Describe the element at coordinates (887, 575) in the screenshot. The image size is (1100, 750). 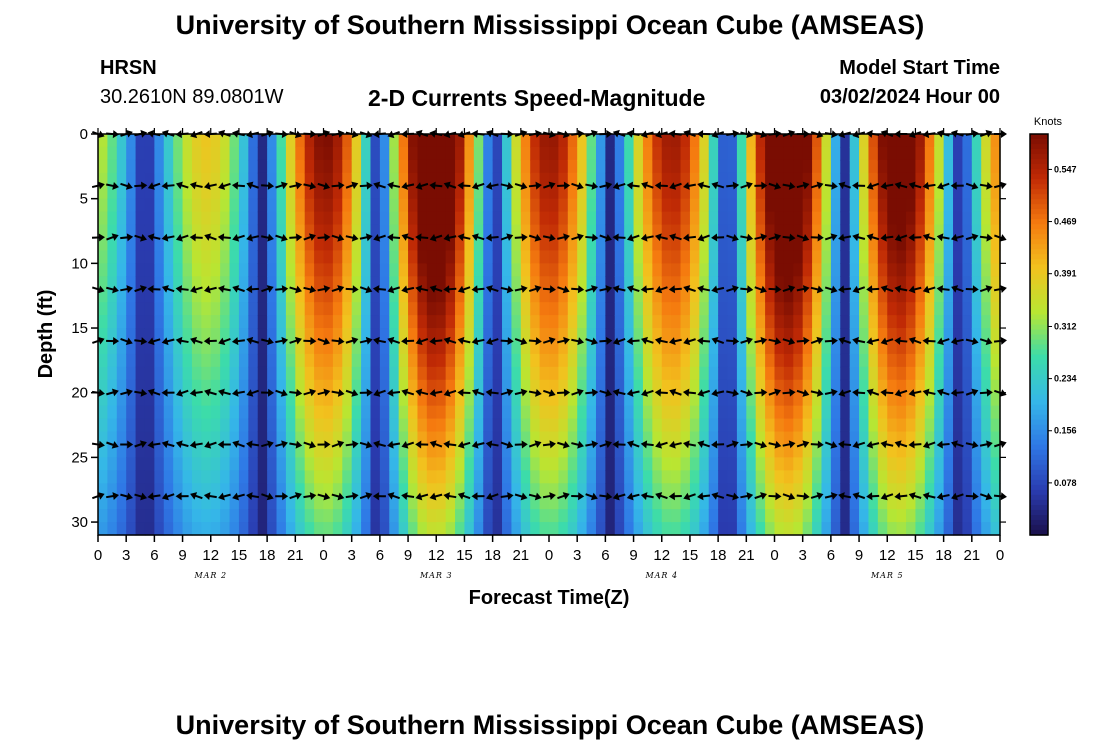
I see `date-label: MAR 5` at that location.